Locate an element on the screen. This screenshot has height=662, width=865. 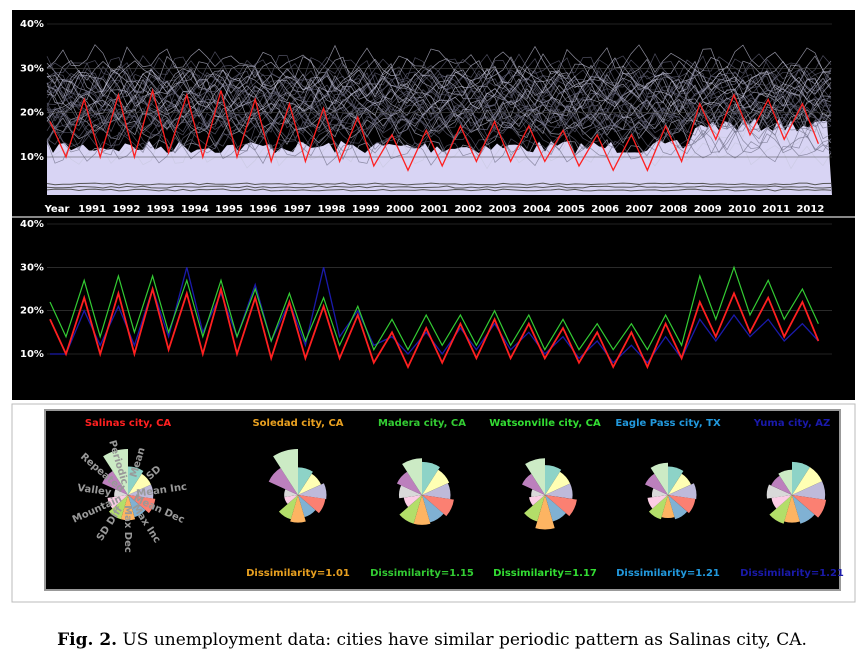
dissimilarity-label: Dissimilarity=1.15 is located at coordinates (422, 573).